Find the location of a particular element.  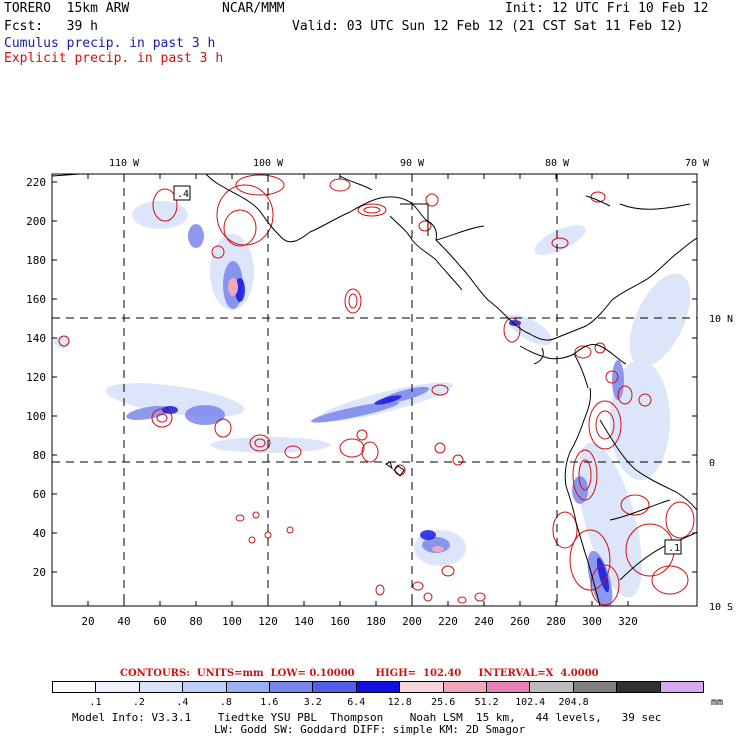

y-grid-label: 200 is located at coordinates (36, 221).